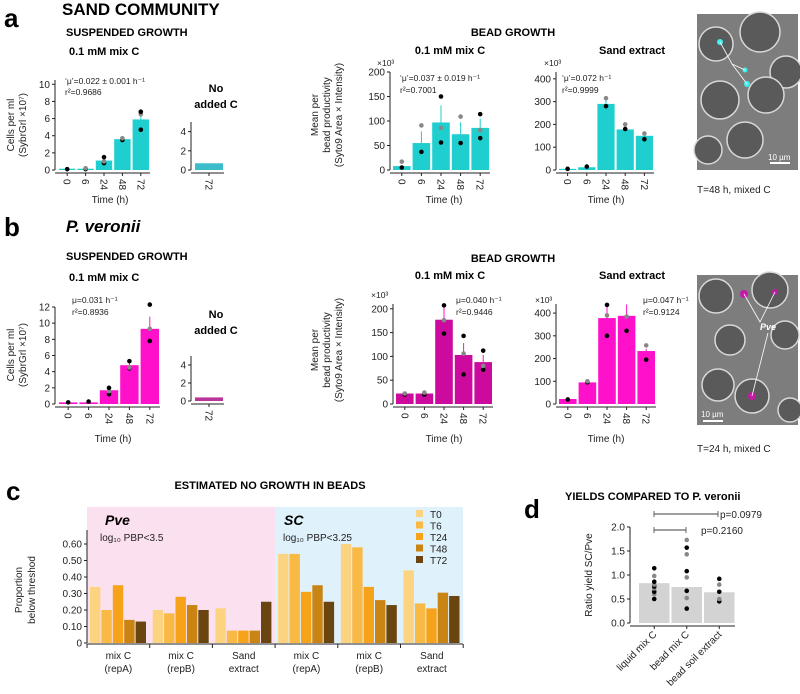 The height and width of the screenshot is (694, 800). I want to click on panel-a-mixc-heading: 0.1 mM mix C, so click(104, 52).